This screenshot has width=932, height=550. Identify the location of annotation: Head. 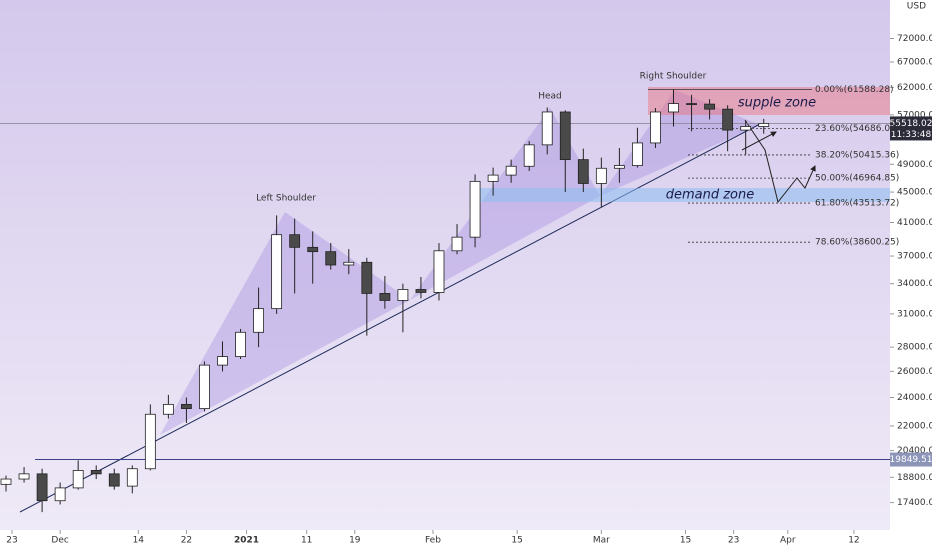
(550, 97).